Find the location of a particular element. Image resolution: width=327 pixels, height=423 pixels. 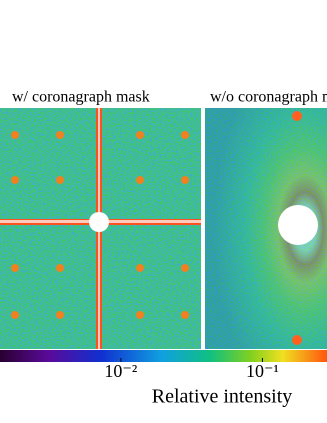

colorbar-label: Relative intensity is located at coordinates (222, 397).